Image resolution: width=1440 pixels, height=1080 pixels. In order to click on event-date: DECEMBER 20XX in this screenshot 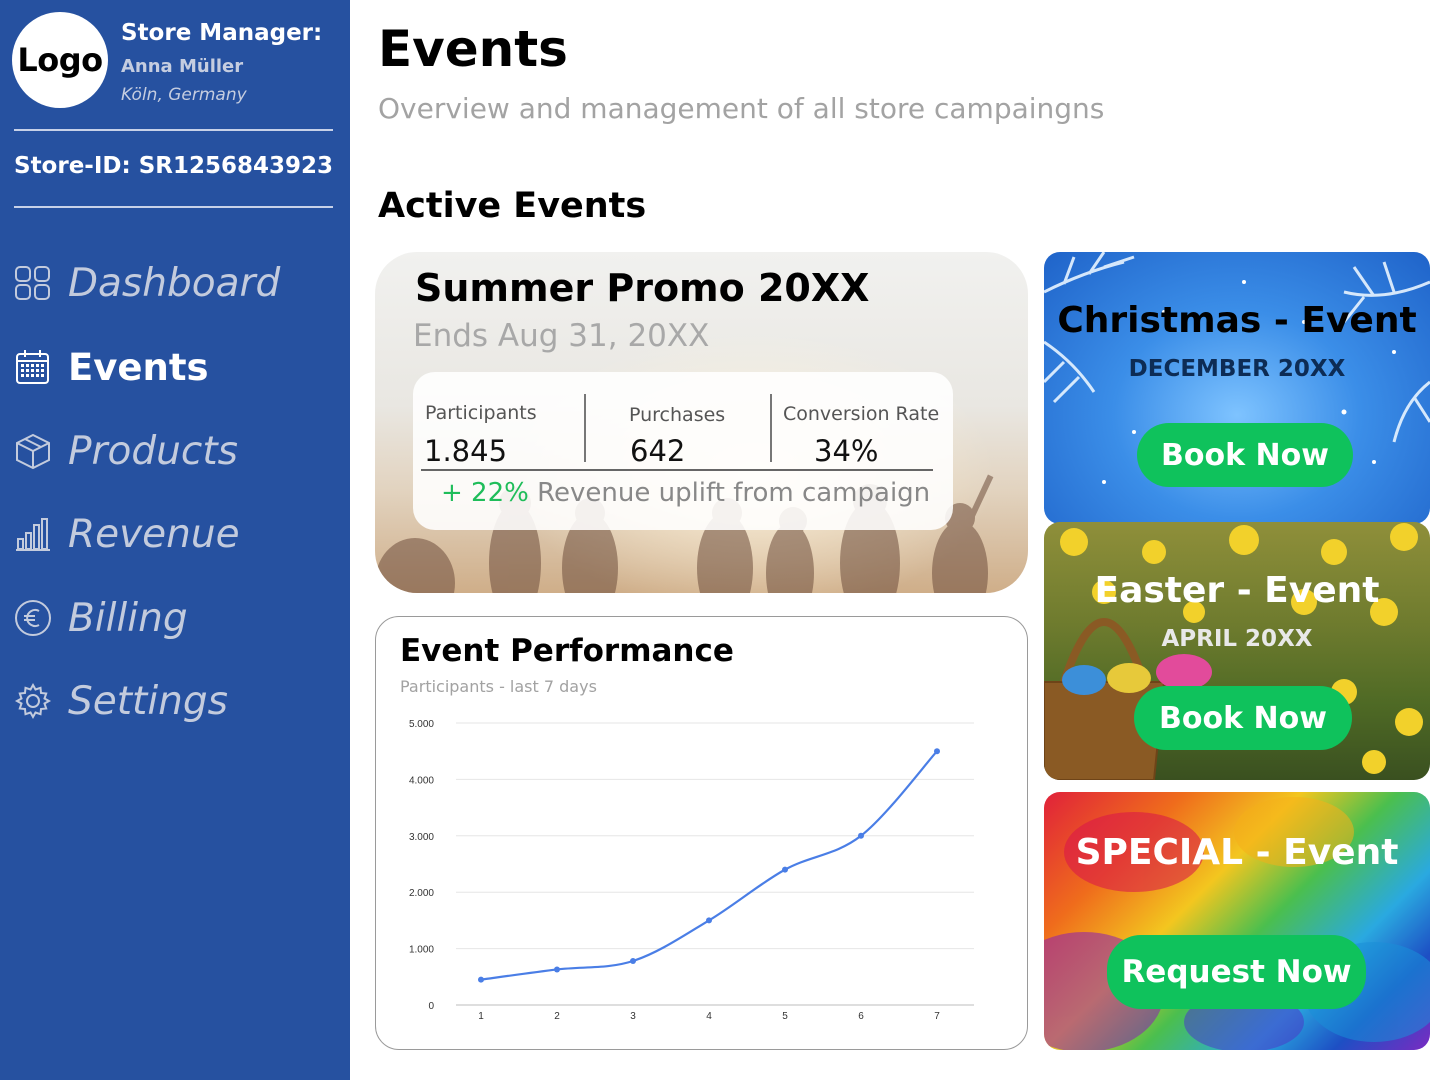, I will do `click(1237, 369)`.